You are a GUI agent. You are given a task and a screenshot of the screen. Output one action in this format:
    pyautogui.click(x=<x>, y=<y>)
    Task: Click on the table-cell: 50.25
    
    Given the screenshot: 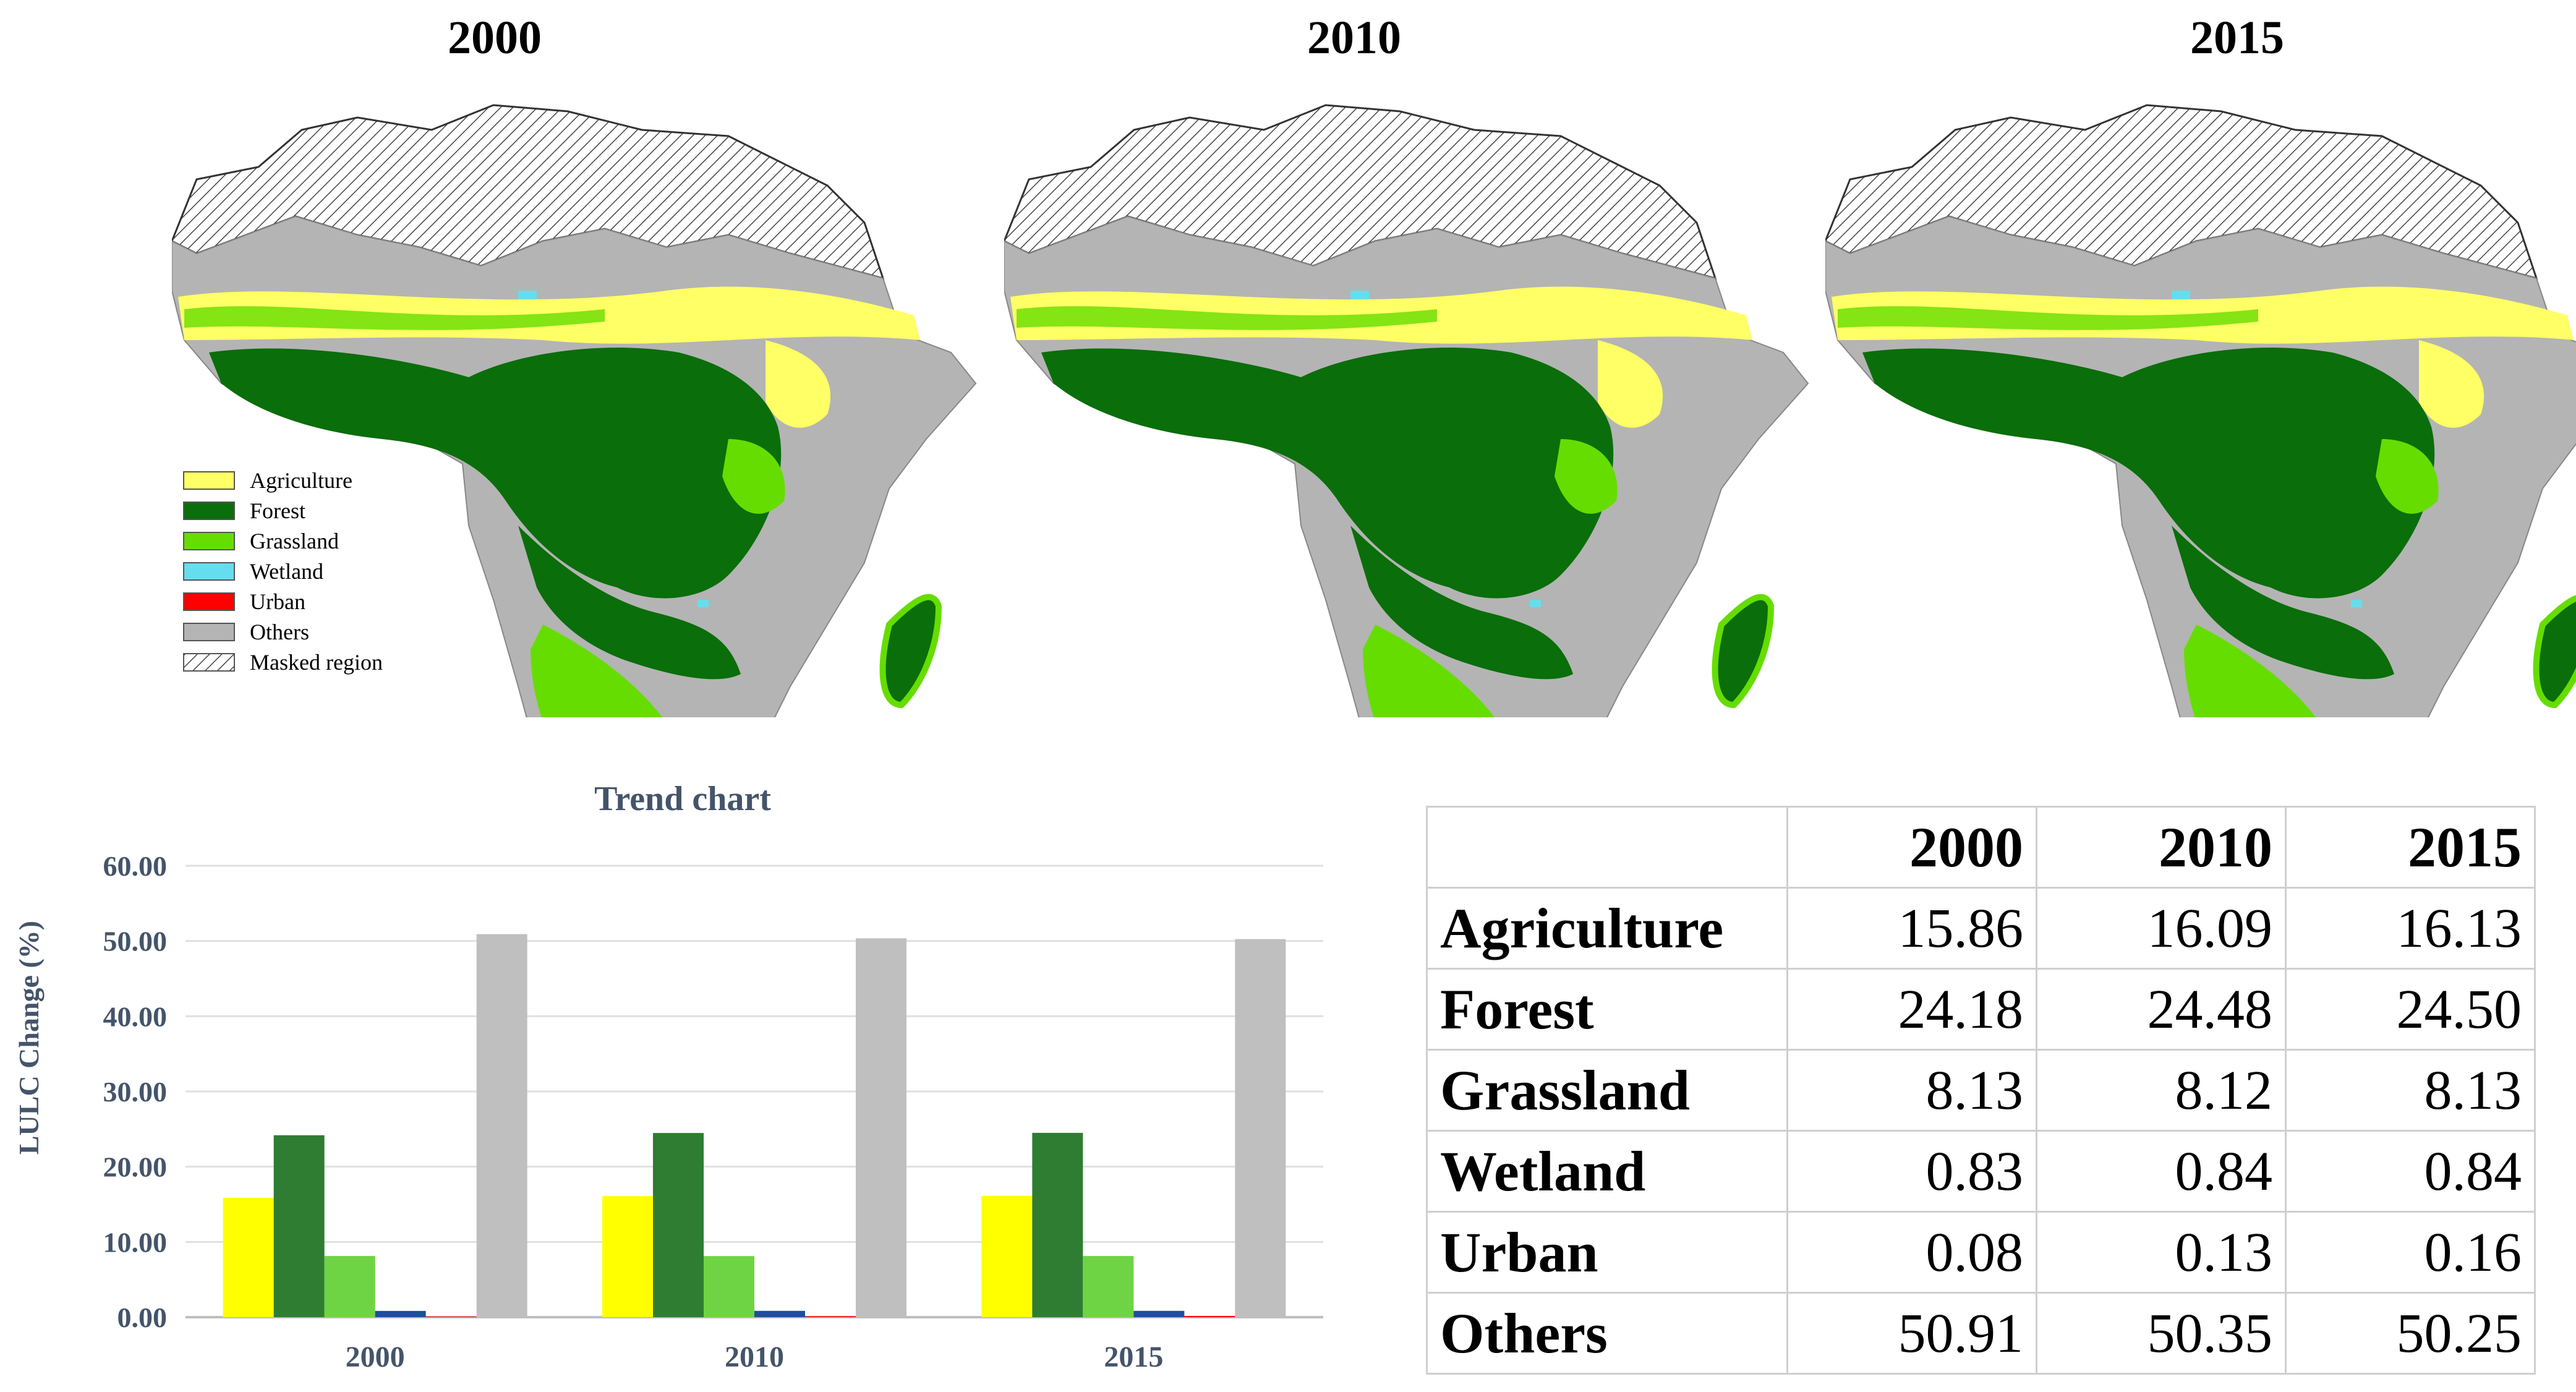 What is the action you would take?
    pyautogui.click(x=2410, y=1333)
    